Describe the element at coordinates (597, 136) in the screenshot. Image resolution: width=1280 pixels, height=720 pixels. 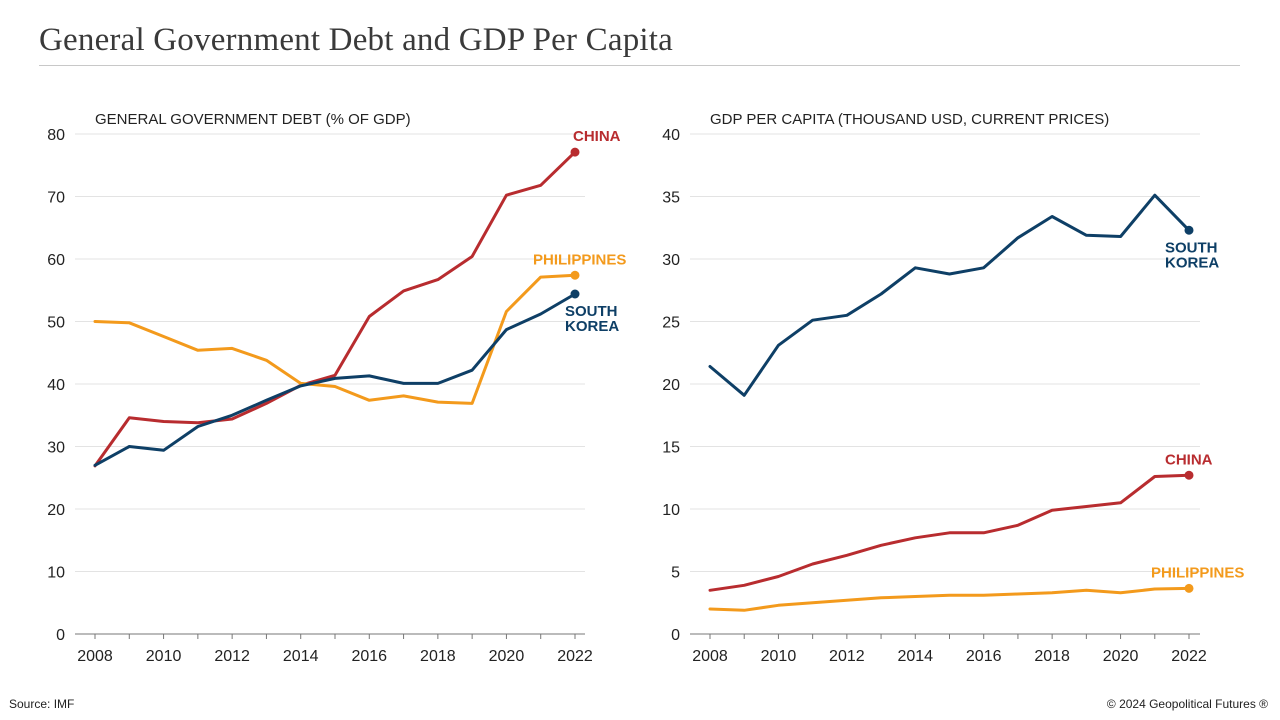
I see `debt-series-label-china: CHINA` at that location.